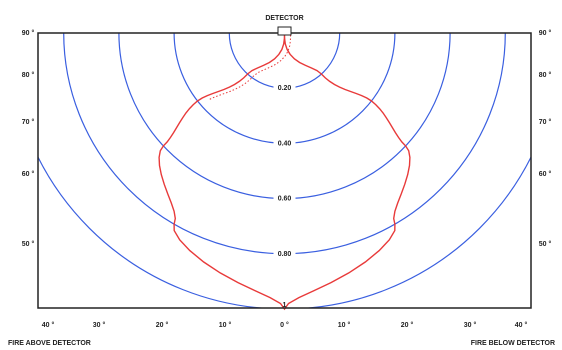  What do you see at coordinates (285, 88) in the screenshot?
I see `ring-label: 0.20` at bounding box center [285, 88].